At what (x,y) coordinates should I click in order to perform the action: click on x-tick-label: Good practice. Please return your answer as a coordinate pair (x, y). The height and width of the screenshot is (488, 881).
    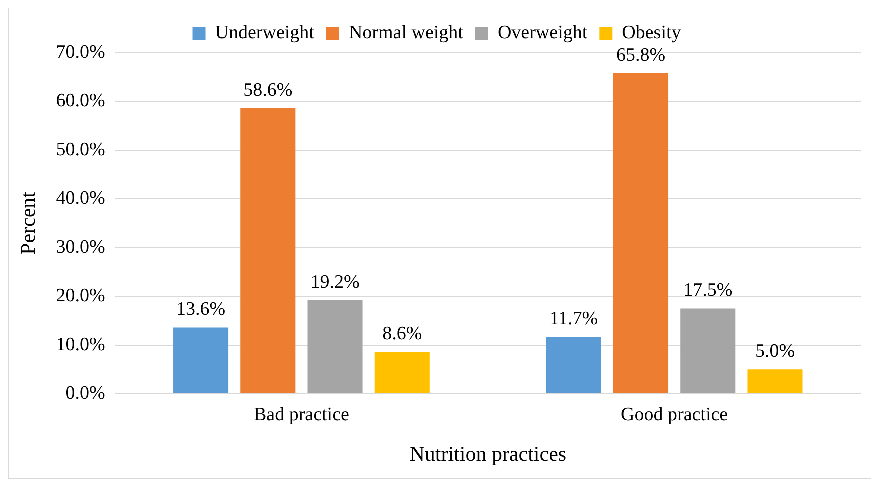
    Looking at the image, I should click on (674, 415).